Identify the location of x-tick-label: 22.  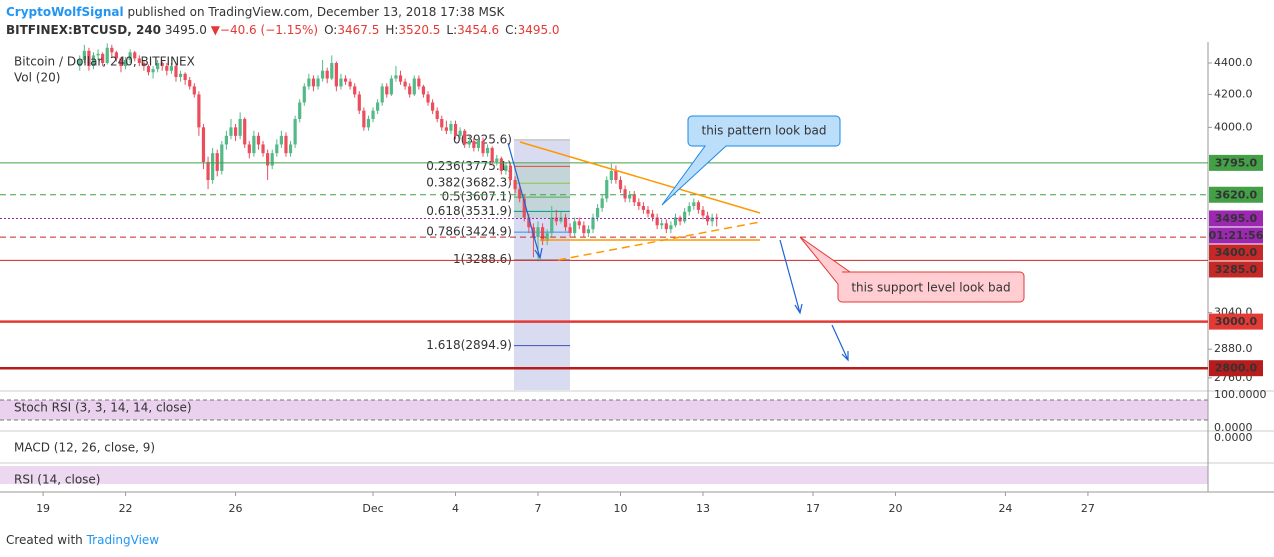
(126, 508).